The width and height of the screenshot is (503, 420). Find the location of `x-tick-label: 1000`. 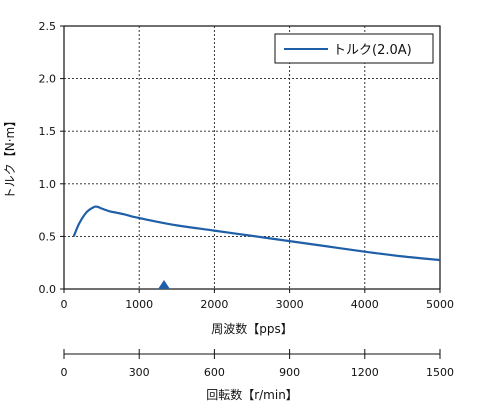

x-tick-label: 1000 is located at coordinates (139, 304).